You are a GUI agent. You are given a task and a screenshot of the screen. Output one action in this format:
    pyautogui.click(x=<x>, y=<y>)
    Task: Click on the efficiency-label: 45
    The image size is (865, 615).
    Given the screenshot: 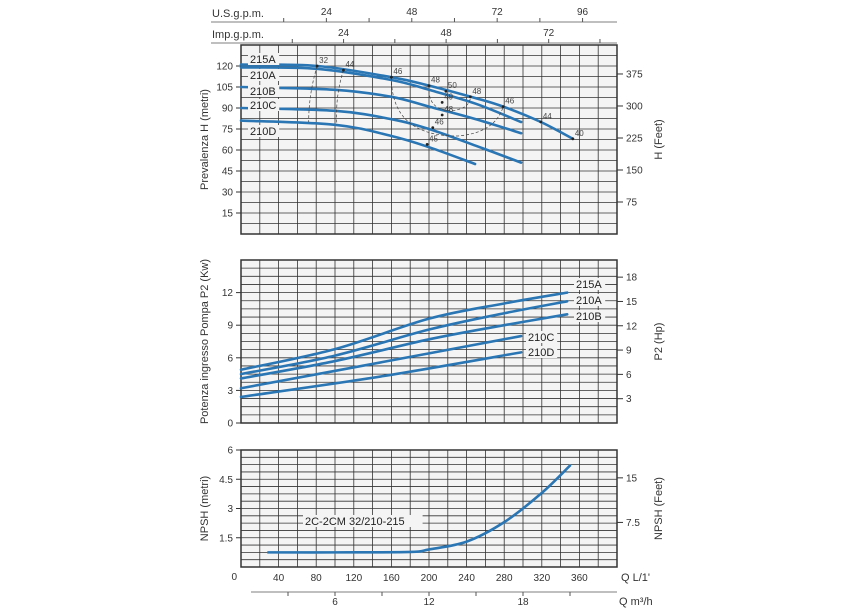 What is the action you would take?
    pyautogui.click(x=433, y=138)
    